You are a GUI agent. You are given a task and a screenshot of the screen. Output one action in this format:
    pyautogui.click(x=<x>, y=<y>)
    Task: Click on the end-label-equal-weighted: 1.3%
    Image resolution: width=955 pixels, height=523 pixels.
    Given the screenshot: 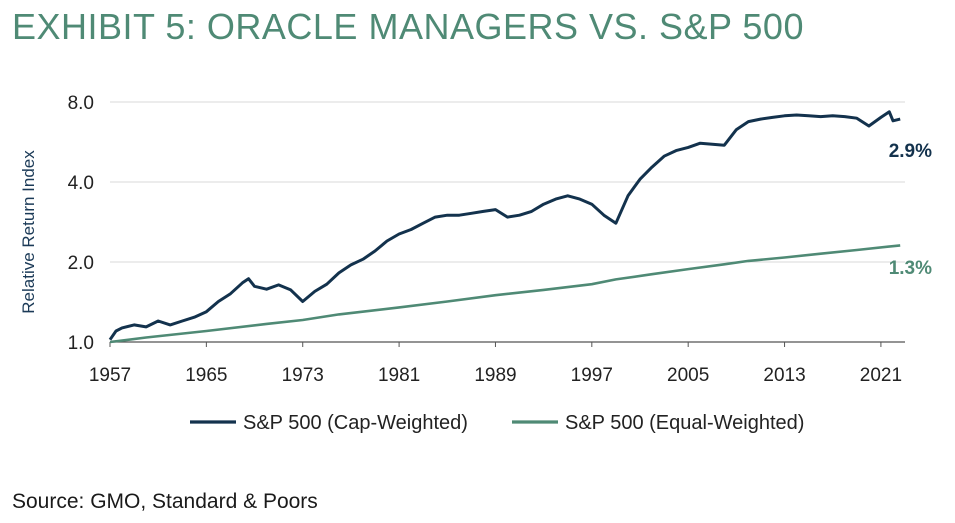 What is the action you would take?
    pyautogui.click(x=910, y=268)
    